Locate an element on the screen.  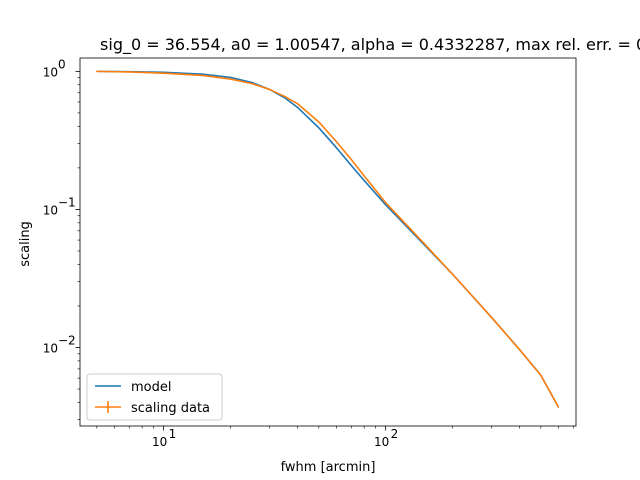
x-axis-label: fwhm [arcmin] is located at coordinates (328, 467).